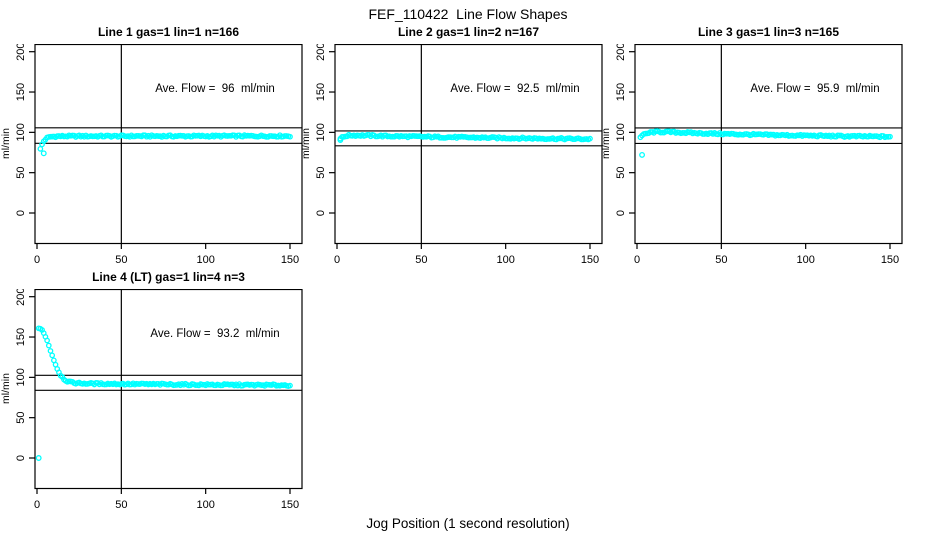  I want to click on panel-2-ave-flow-annotation: Ave. Flow = 92.5 ml/min, so click(515, 89).